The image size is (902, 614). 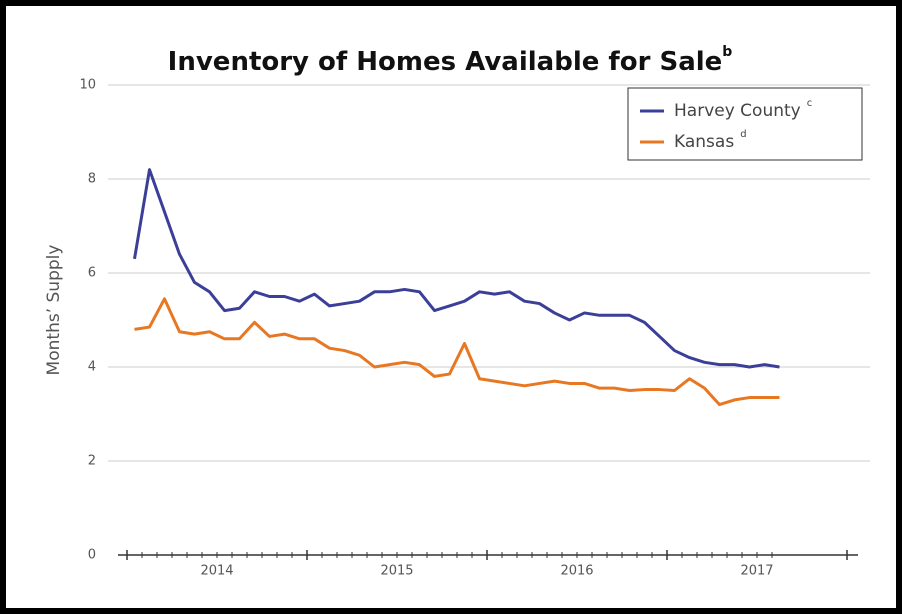 I want to click on y-axis-label: Months’ Supply, so click(x=54, y=310).